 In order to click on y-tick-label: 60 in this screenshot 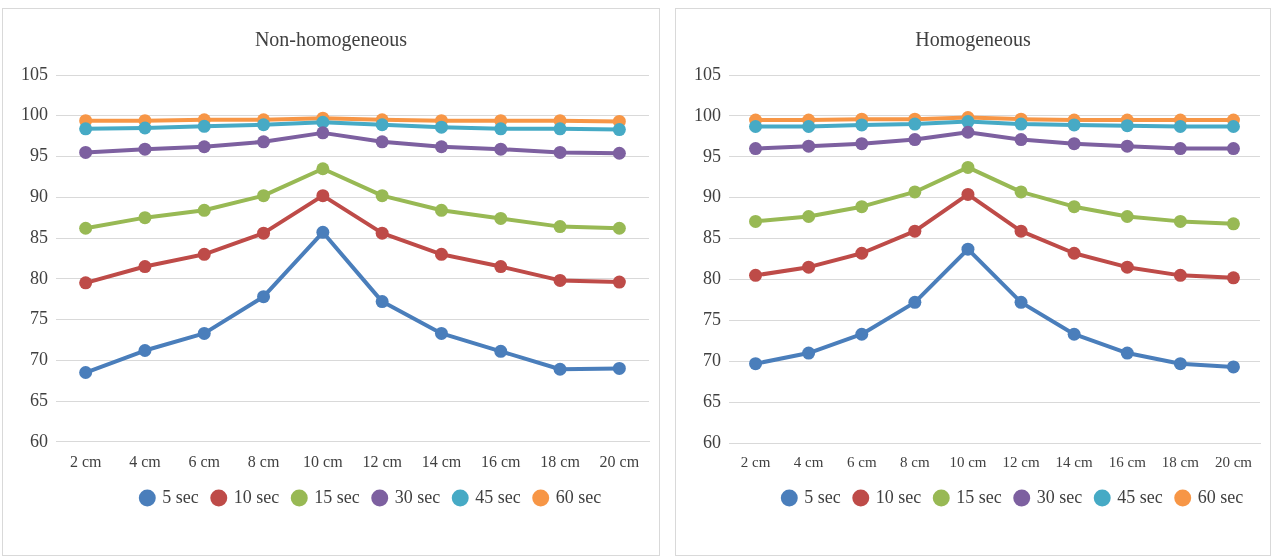, I will do `click(39, 440)`.